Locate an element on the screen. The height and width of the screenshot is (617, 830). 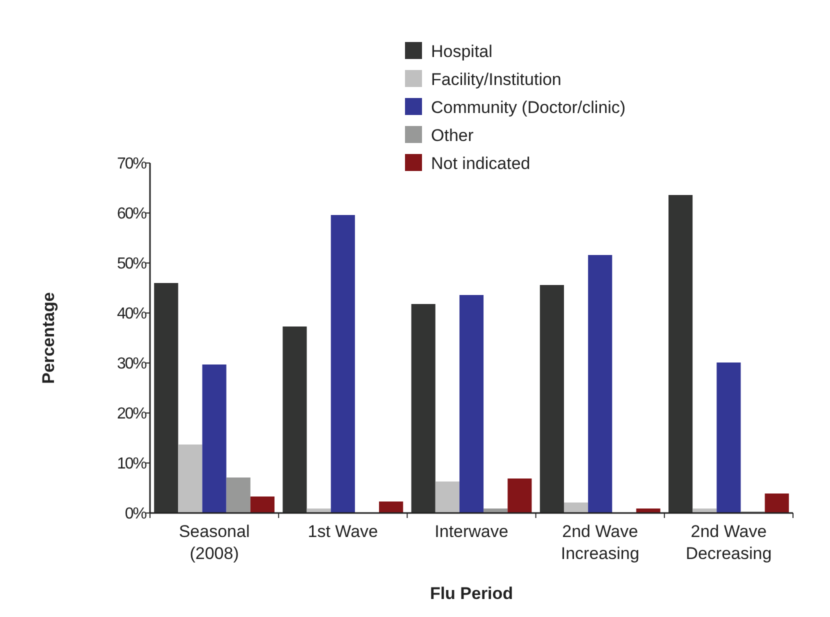
x-axis-title: Flu Period is located at coordinates (472, 593).